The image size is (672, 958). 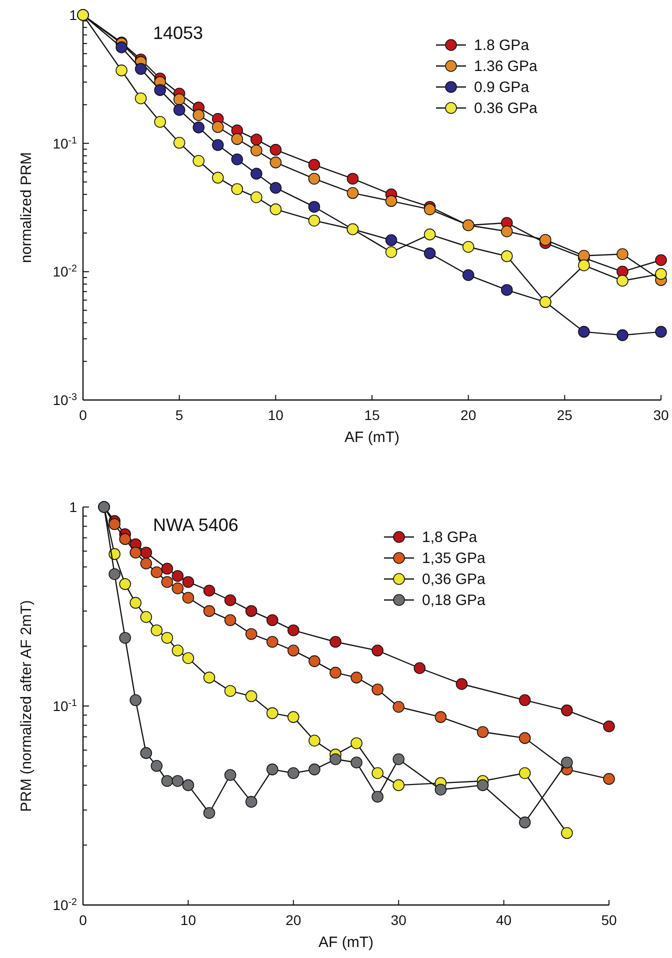 What do you see at coordinates (179, 415) in the screenshot?
I see `x-tick-label: 5` at bounding box center [179, 415].